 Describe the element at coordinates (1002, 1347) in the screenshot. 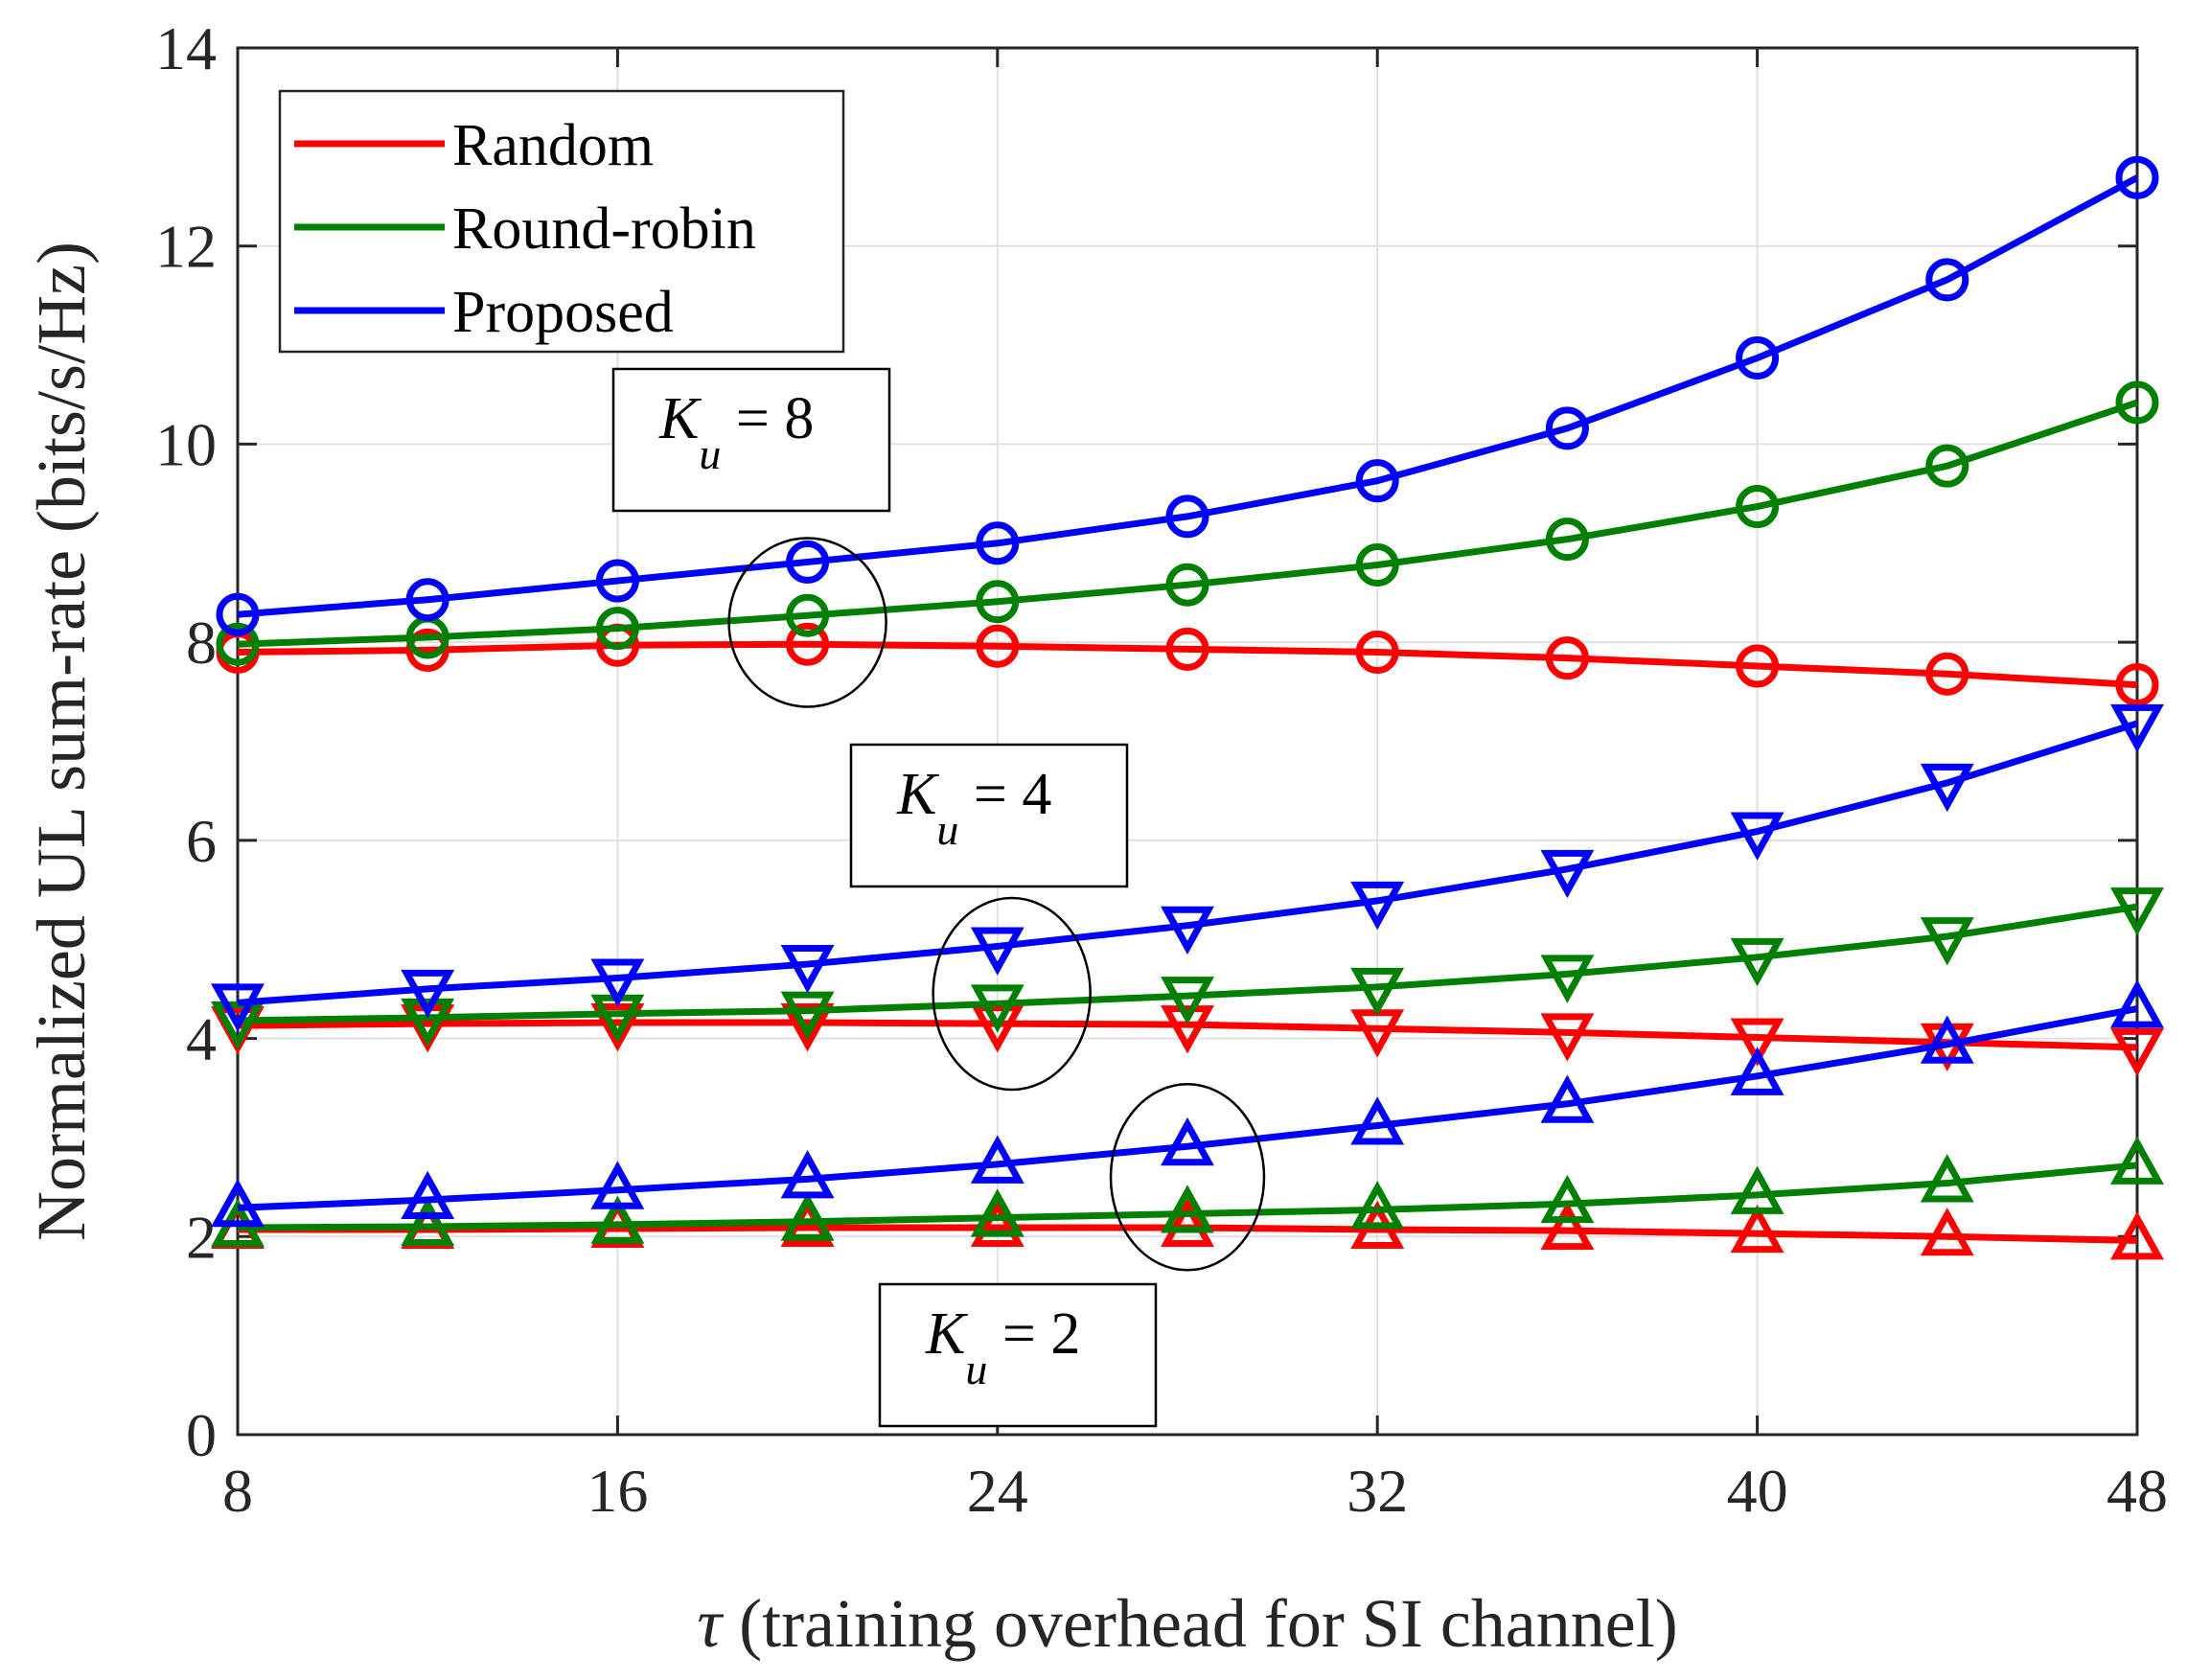

I see `group-label-triangle-up: Ku = 2` at that location.